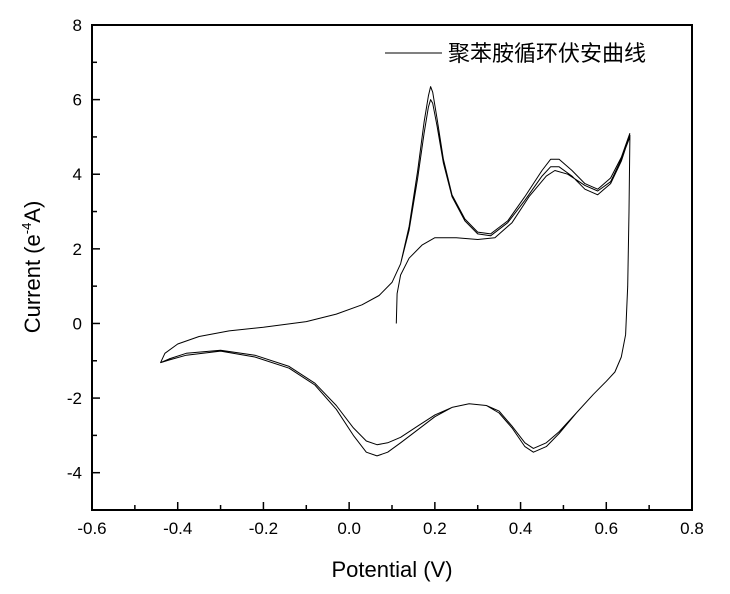 This screenshot has height=594, width=730. Describe the element at coordinates (77, 323) in the screenshot. I see `y-tick-label: 0` at that location.